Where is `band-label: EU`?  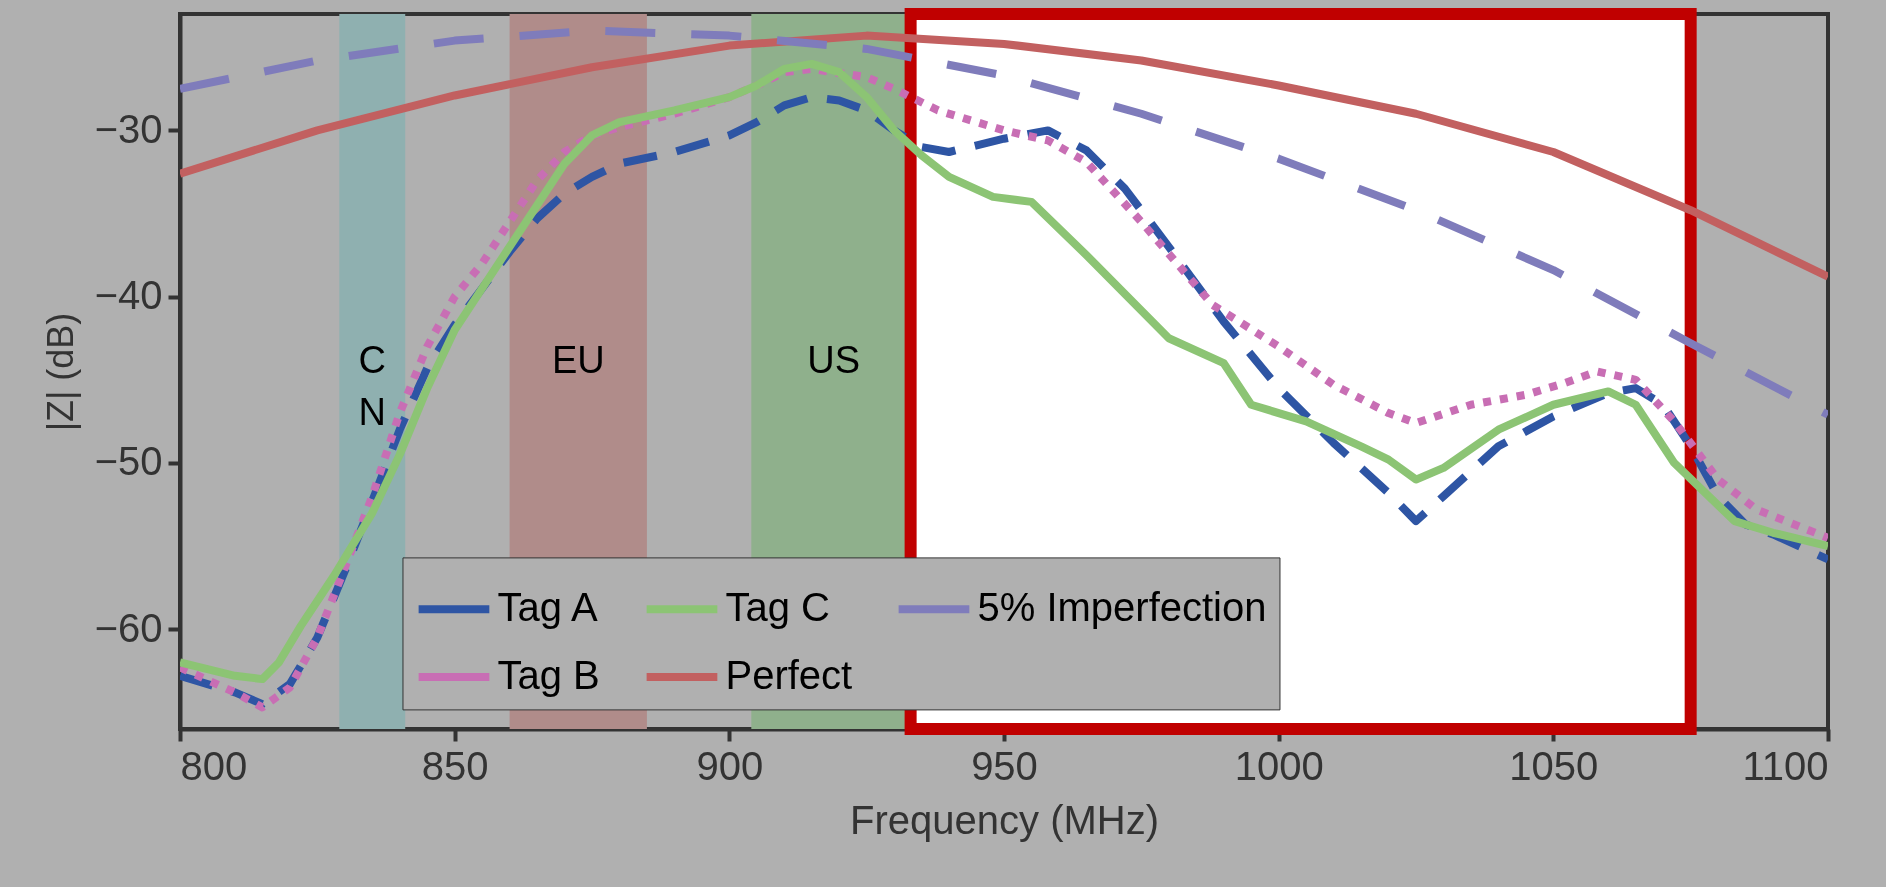 band-label: EU is located at coordinates (578, 359).